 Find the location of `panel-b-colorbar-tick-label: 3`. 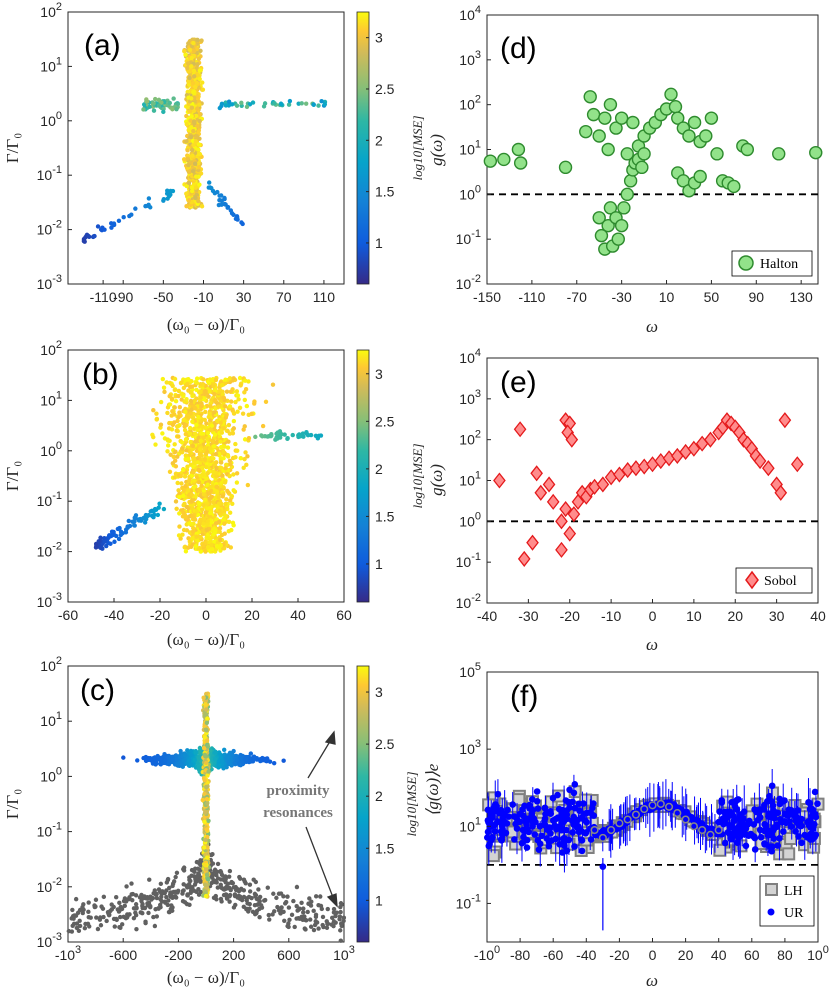

panel-b-colorbar-tick-label: 3 is located at coordinates (379, 374).